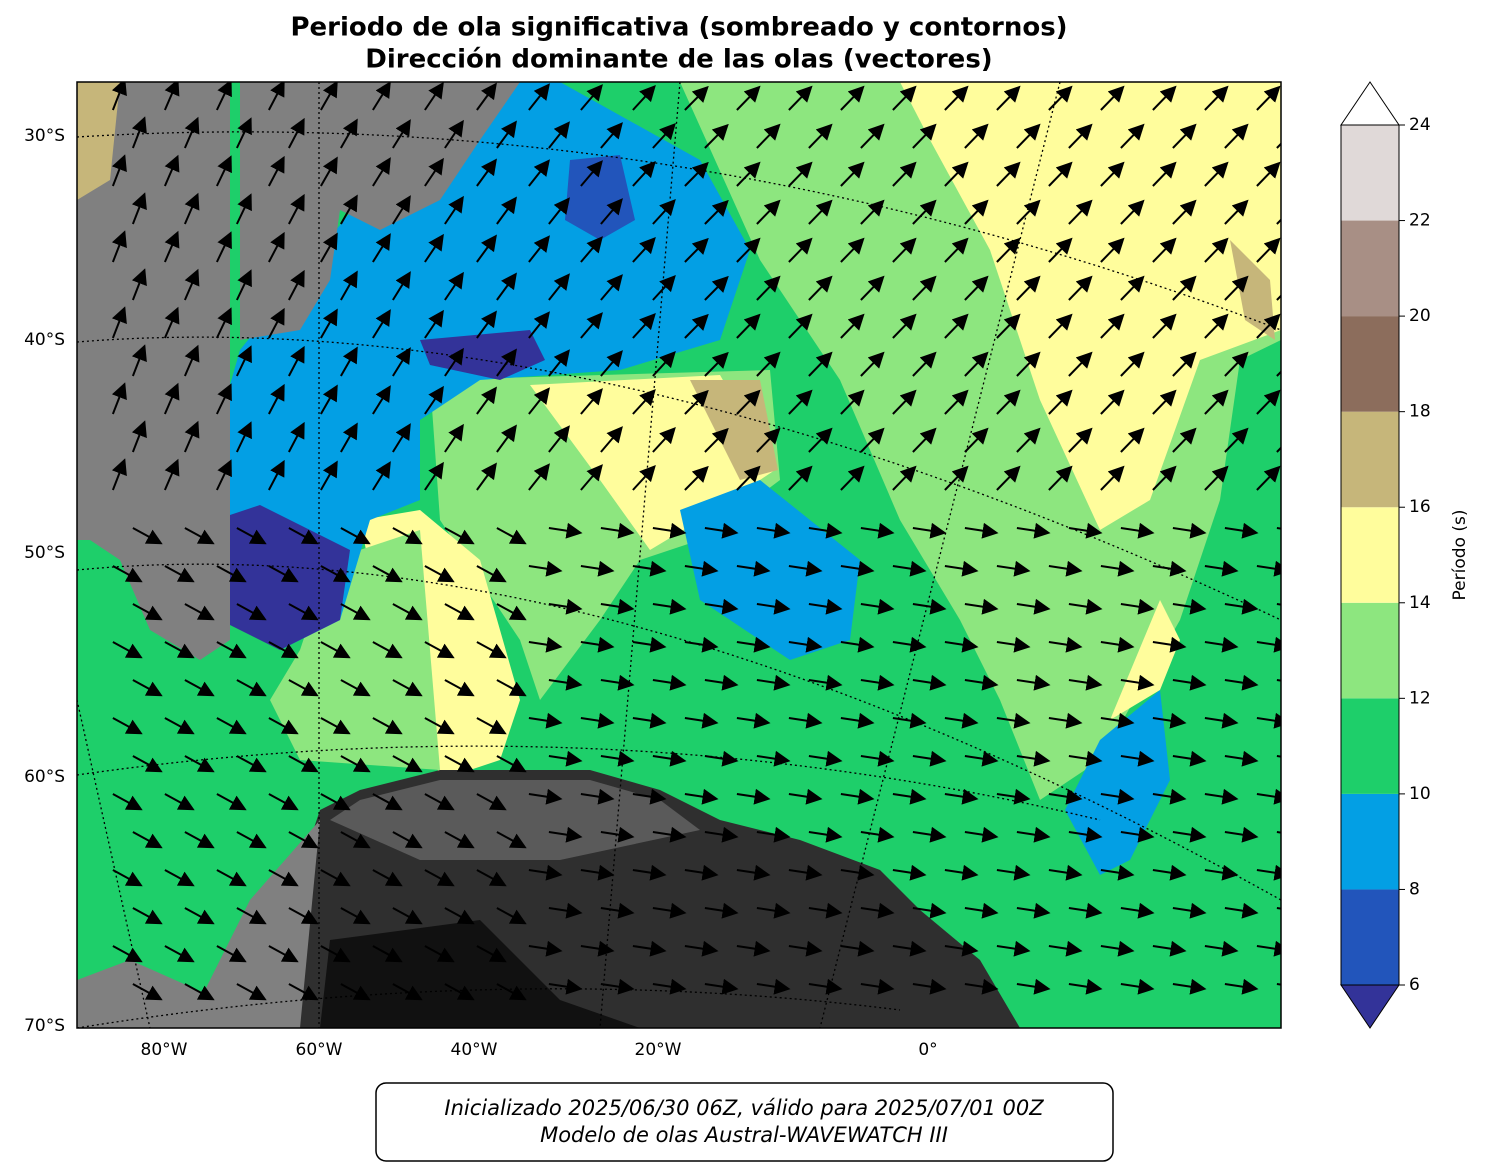 The image size is (1485, 1168). Describe the element at coordinates (927, 1050) in the screenshot. I see `lon-label: 0°` at that location.